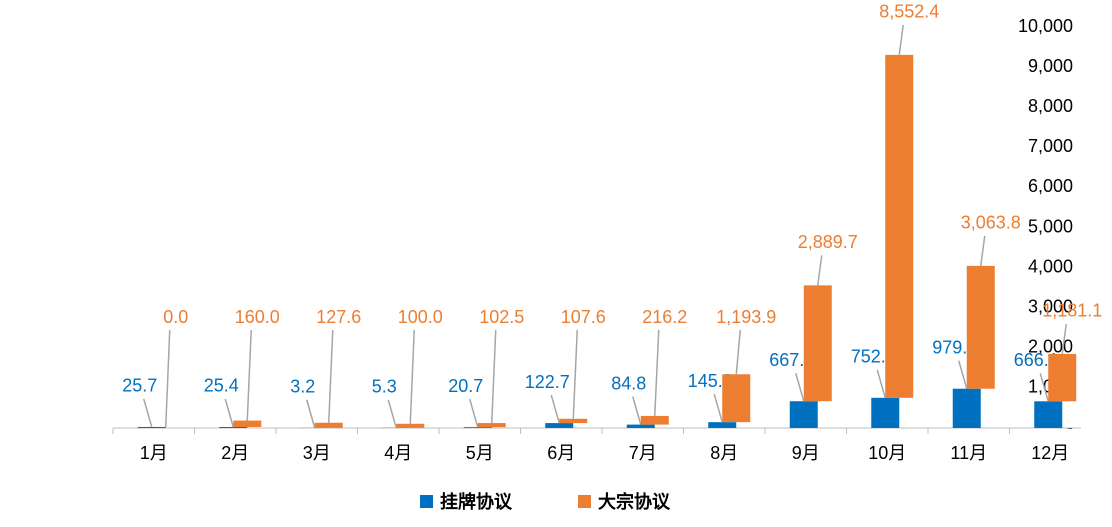 Image resolution: width=1112 pixels, height=527 pixels. Describe the element at coordinates (139, 386) in the screenshot. I see `data-label: 25.7` at that location.